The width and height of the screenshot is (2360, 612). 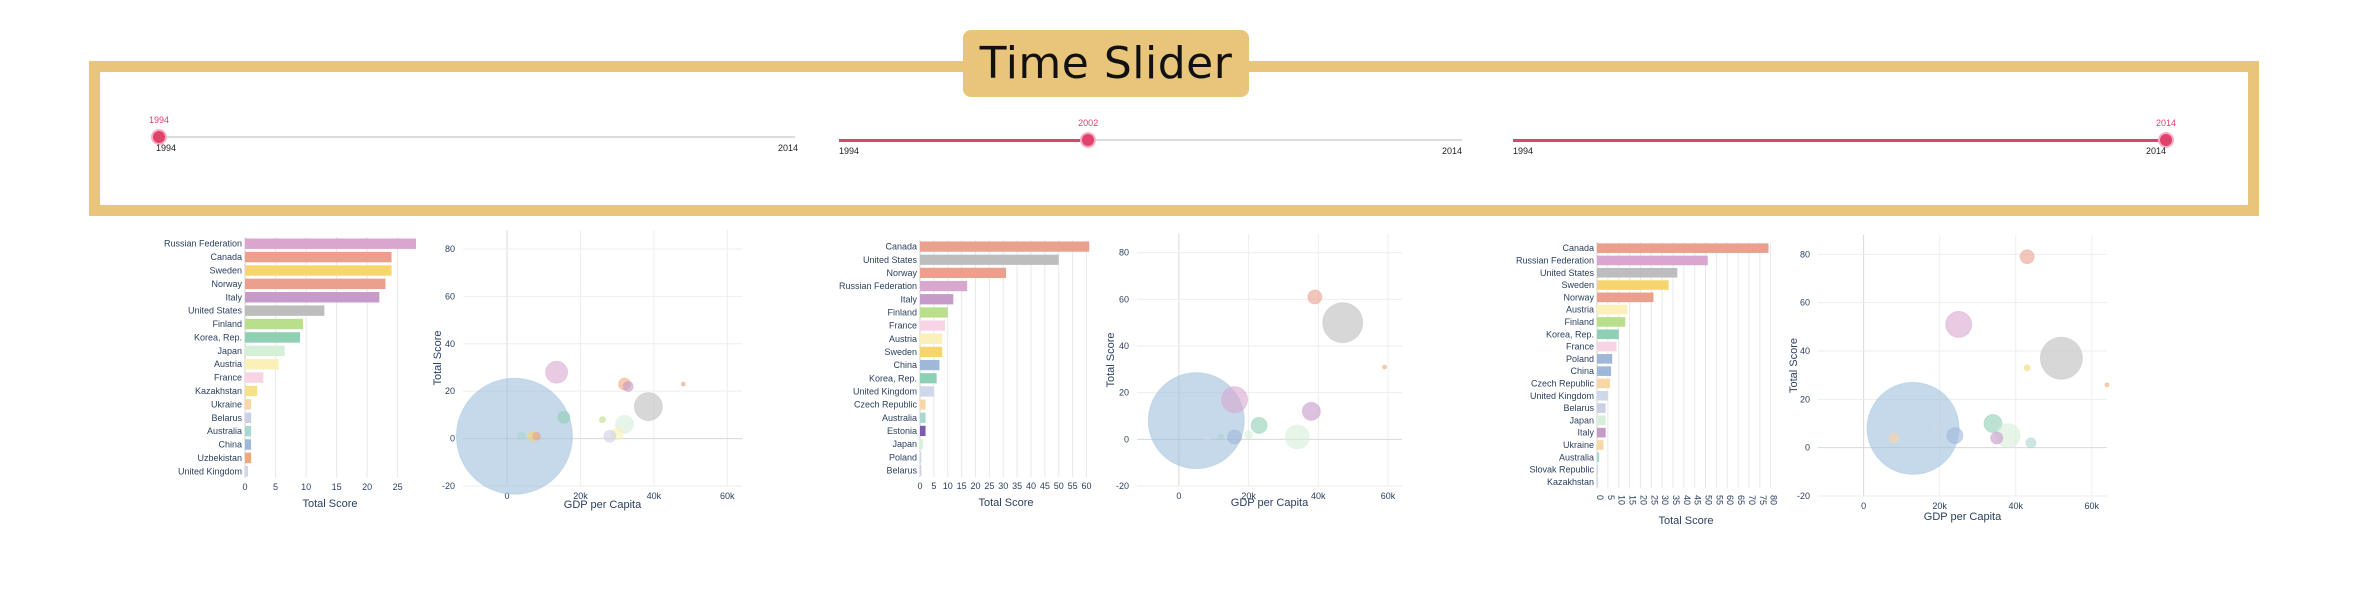 I want to click on bar-russian-federation, so click(x=1652, y=260).